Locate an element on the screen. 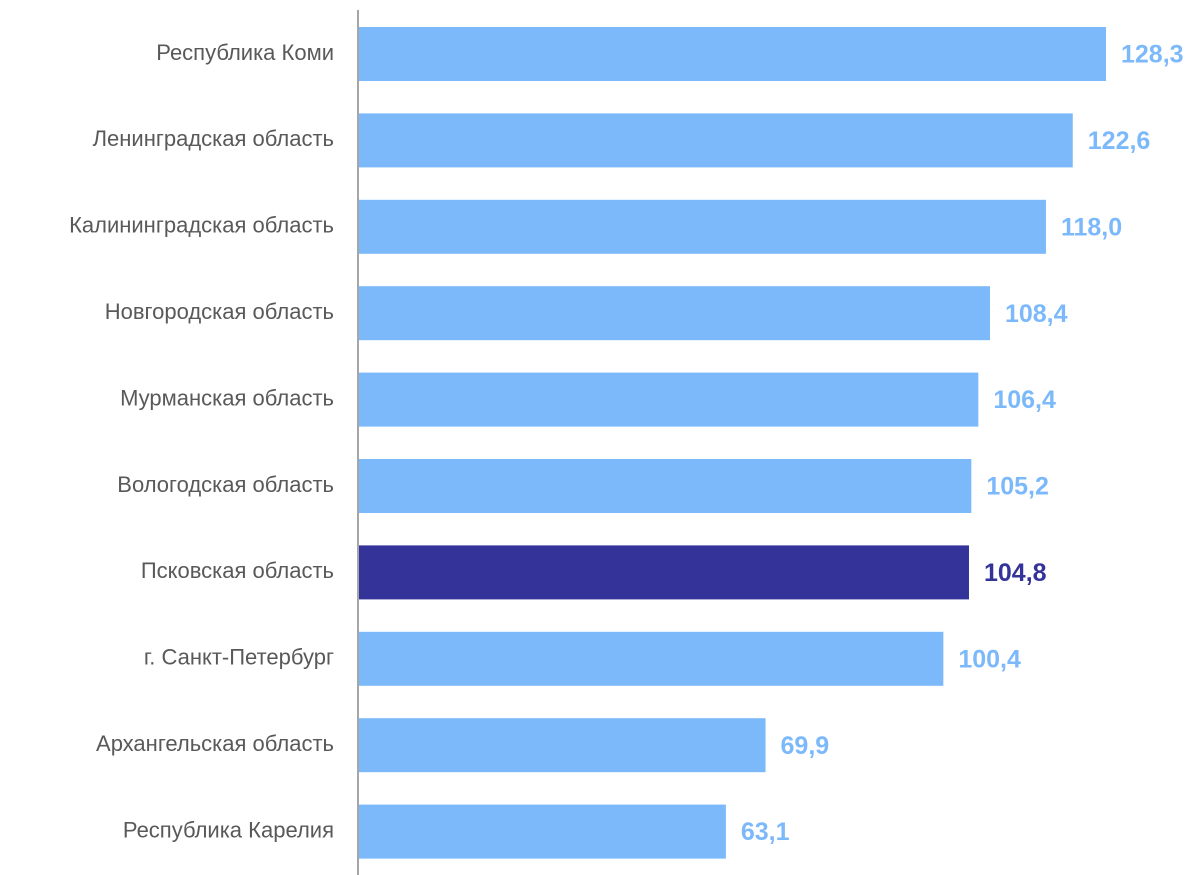 The height and width of the screenshot is (875, 1204). category-label-8: Архангельская область is located at coordinates (215, 743).